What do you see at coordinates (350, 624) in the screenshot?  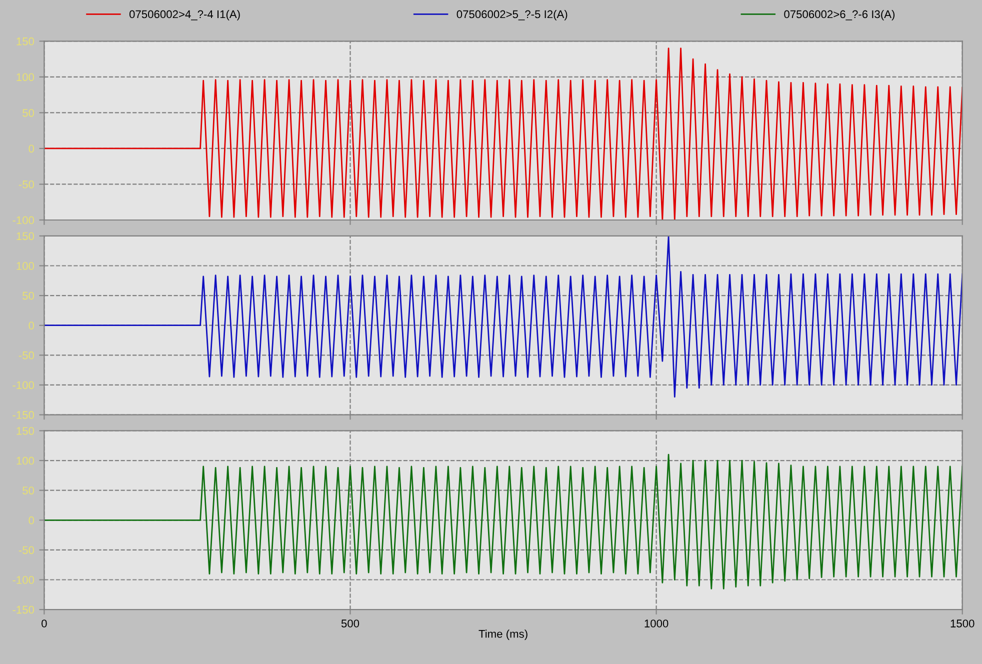 I see `x-tick-label: 500` at bounding box center [350, 624].